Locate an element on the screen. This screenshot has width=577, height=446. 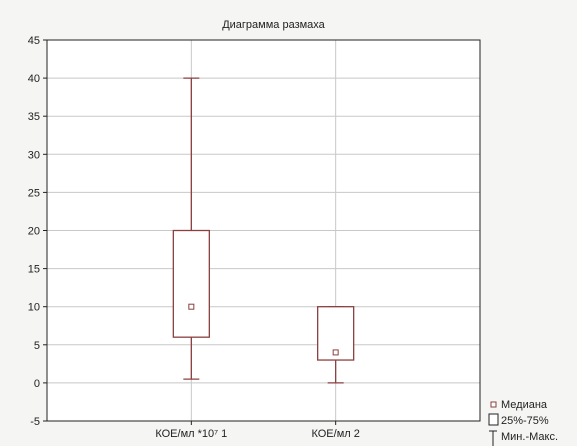
y-tick-label: 30 is located at coordinates (34, 155).